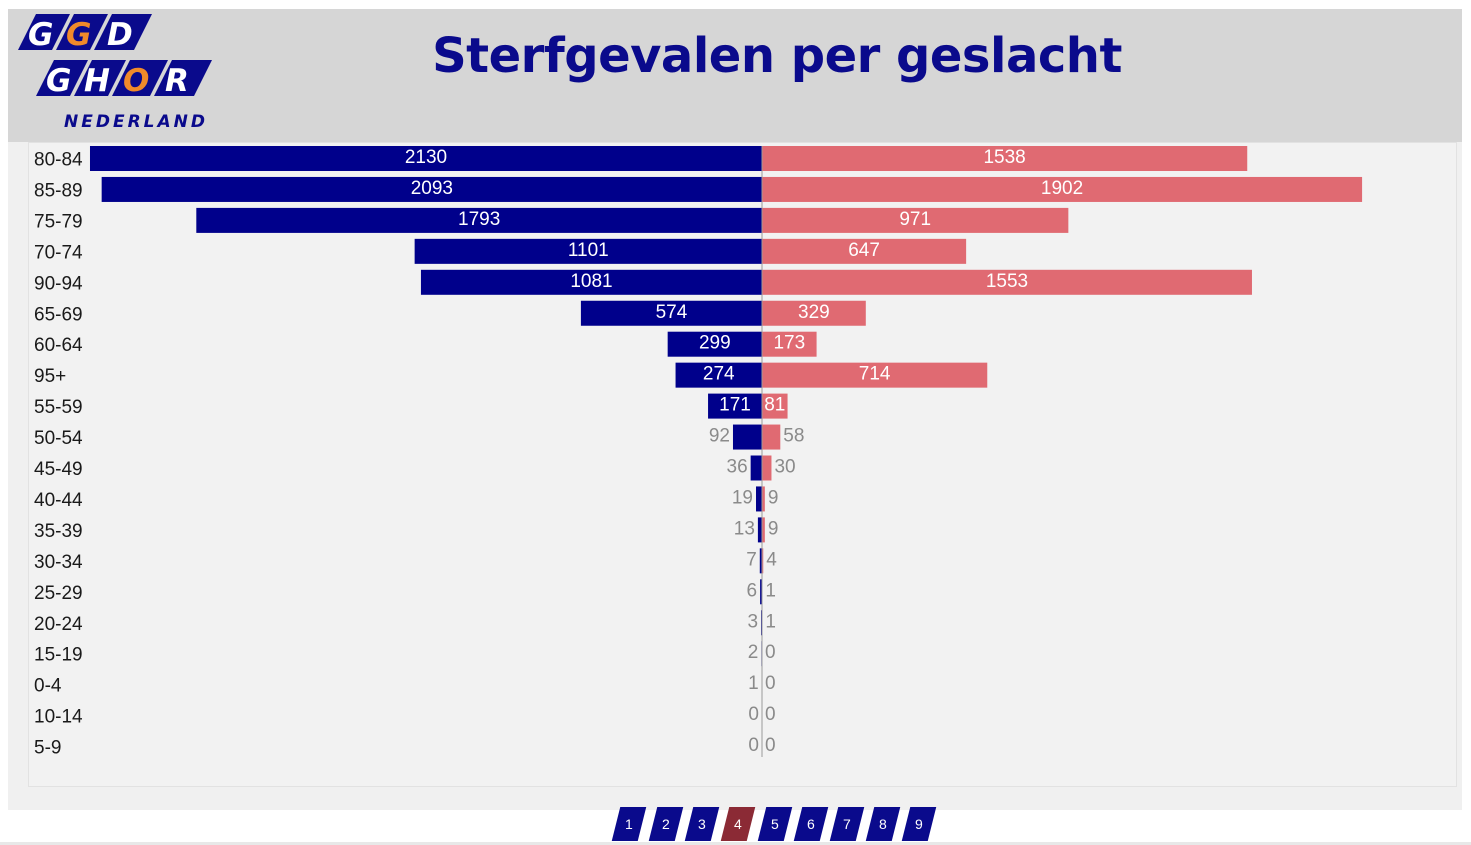 This screenshot has height=845, width=1471. Describe the element at coordinates (58, 469) in the screenshot. I see `age-group-label: 45-49` at that location.